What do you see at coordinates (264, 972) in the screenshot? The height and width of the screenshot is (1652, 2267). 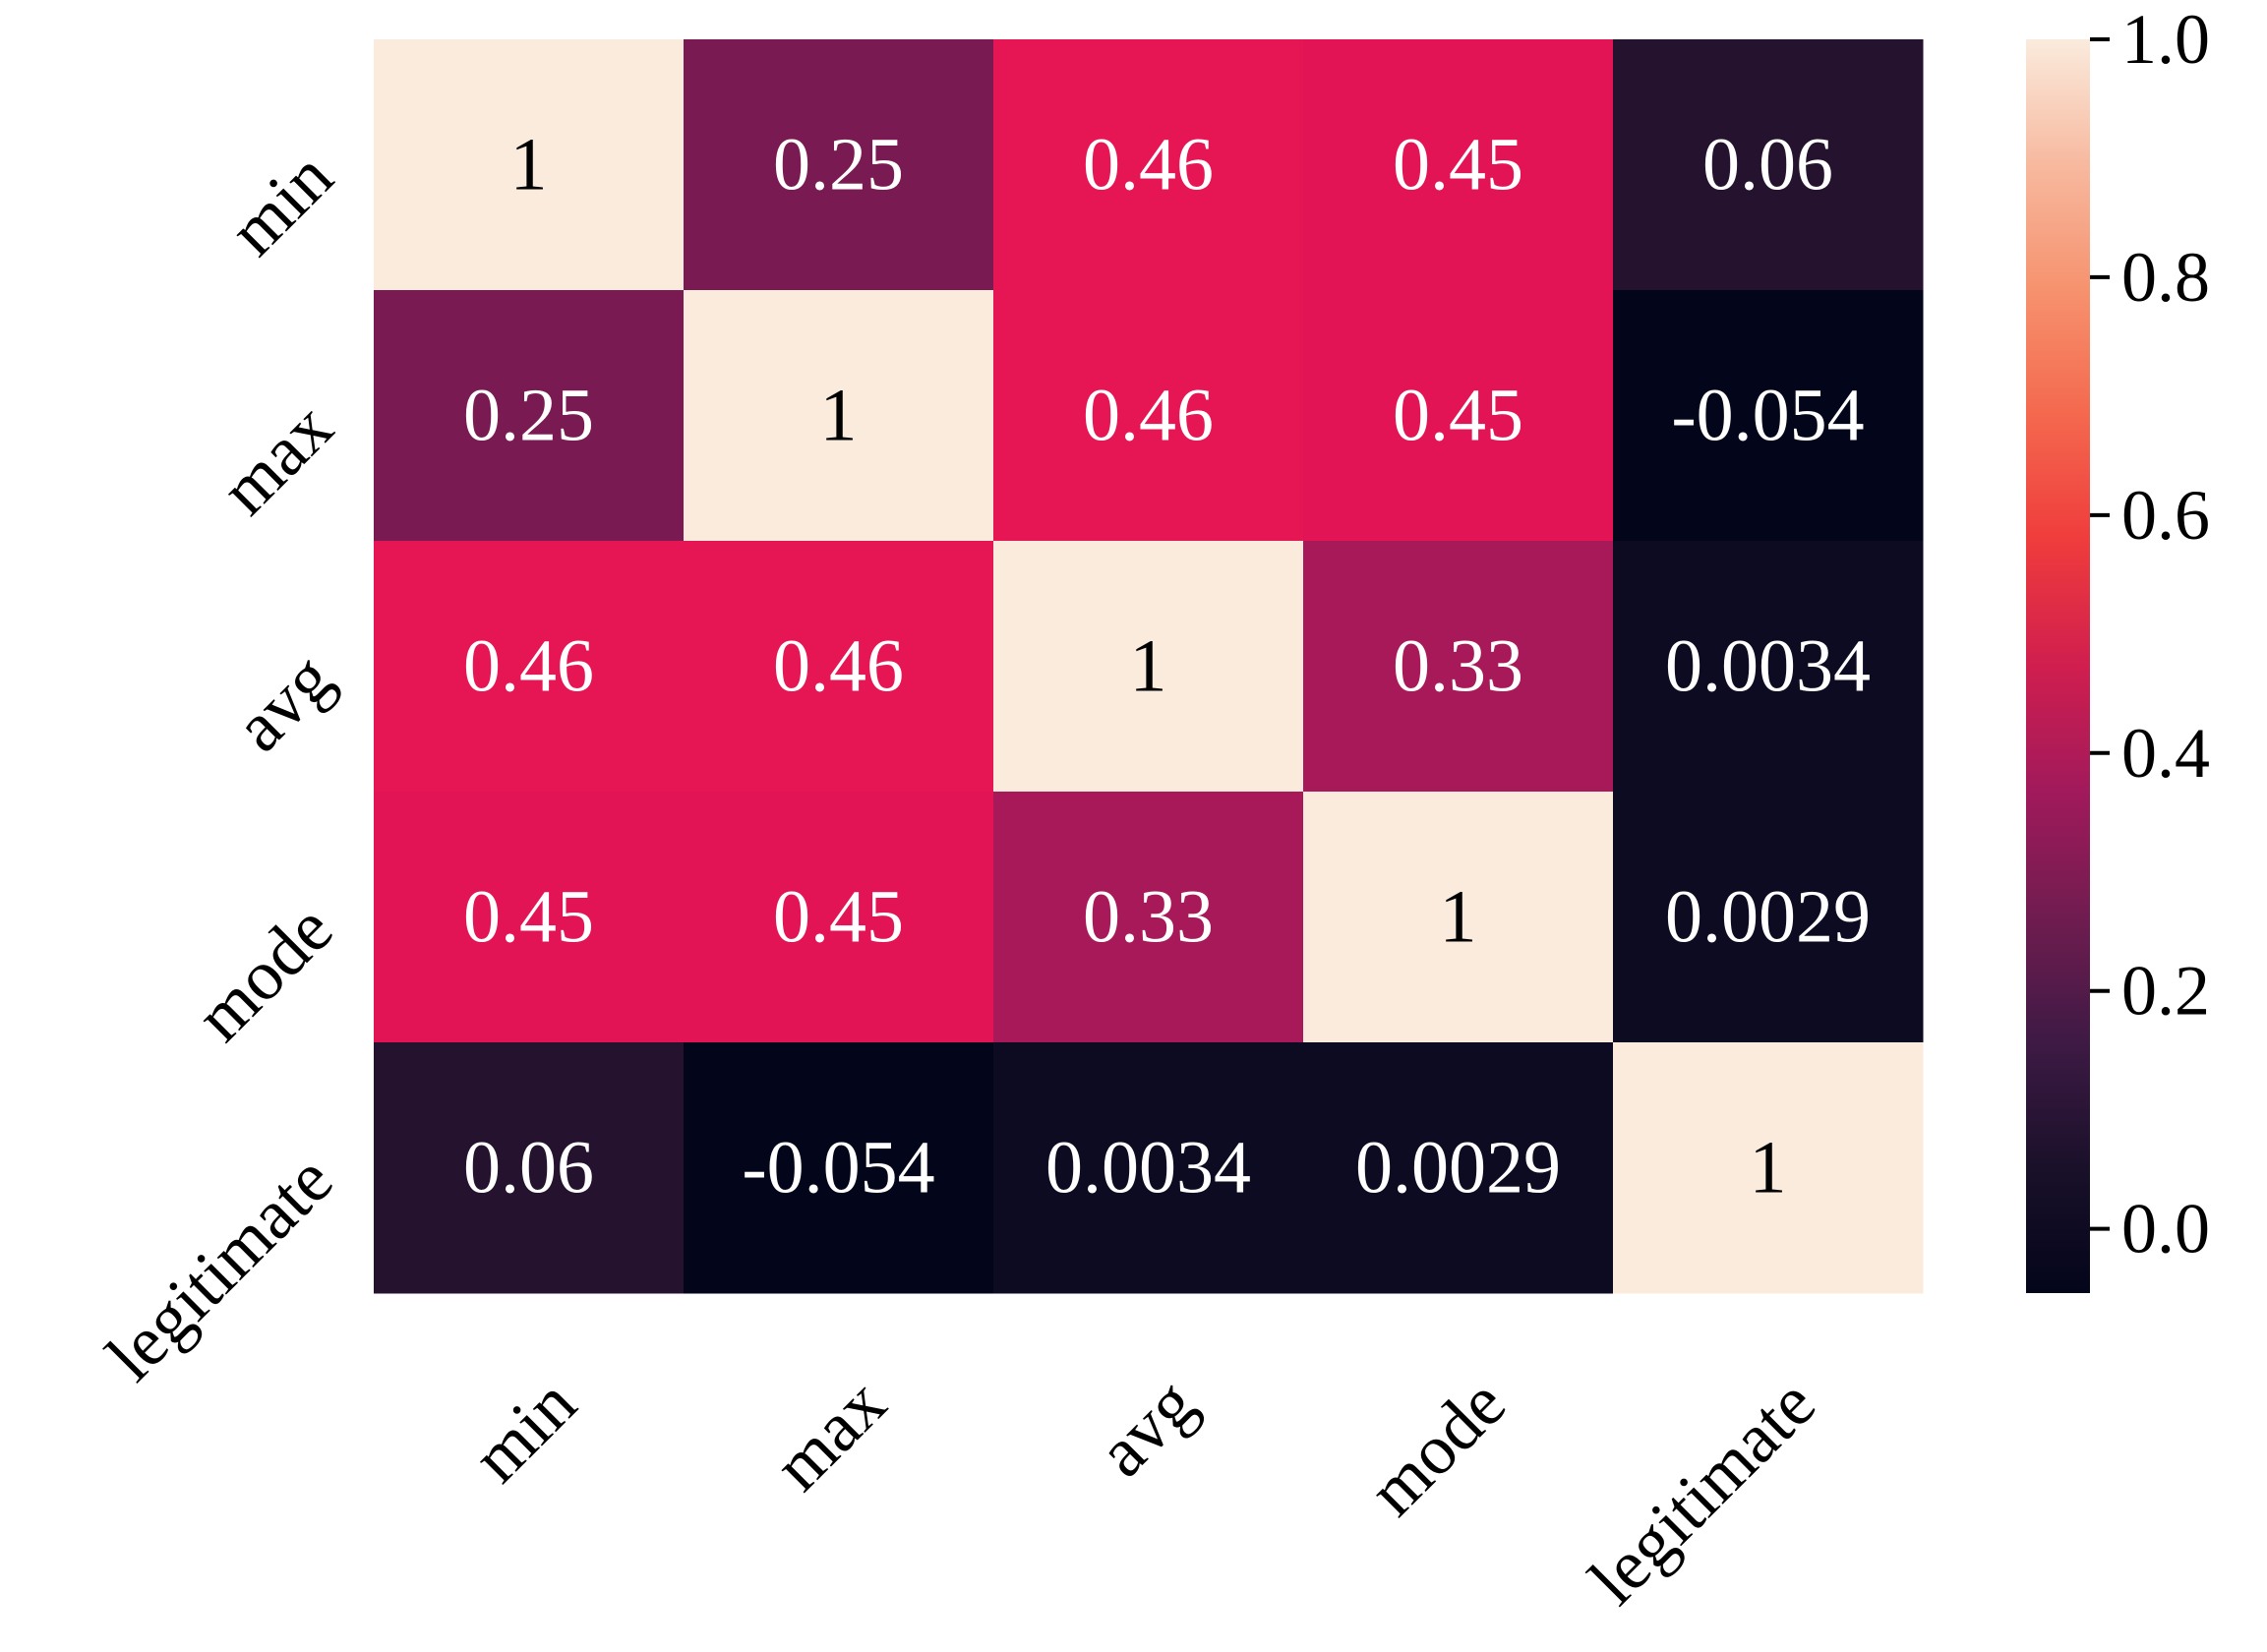 I see `y-tick-label-mode: mode` at bounding box center [264, 972].